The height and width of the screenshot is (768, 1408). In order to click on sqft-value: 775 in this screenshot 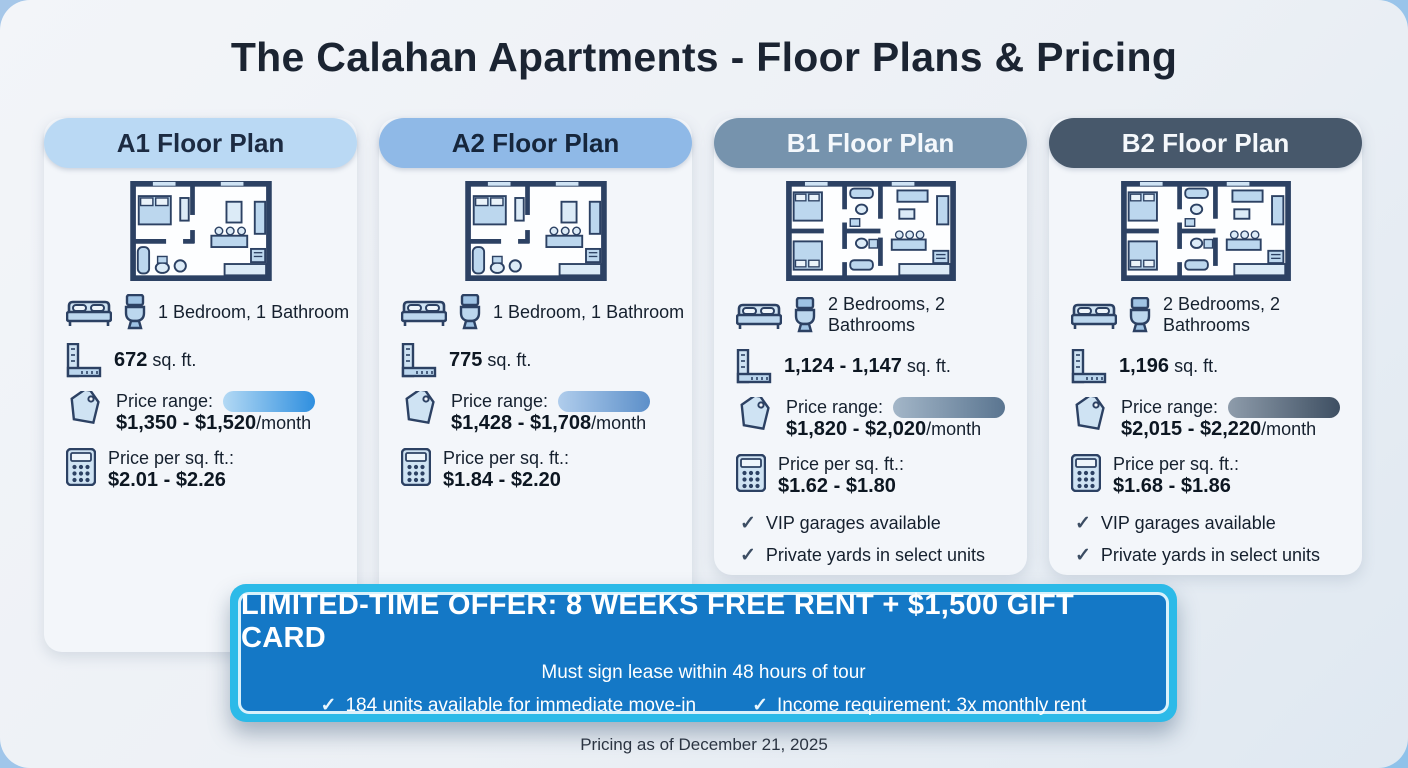, I will do `click(466, 360)`.